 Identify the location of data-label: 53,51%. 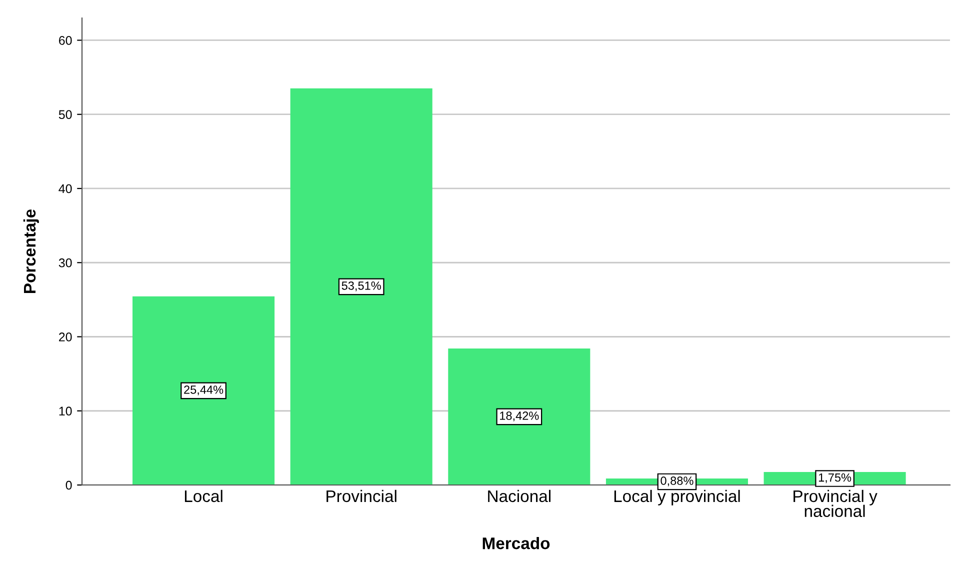
(361, 286).